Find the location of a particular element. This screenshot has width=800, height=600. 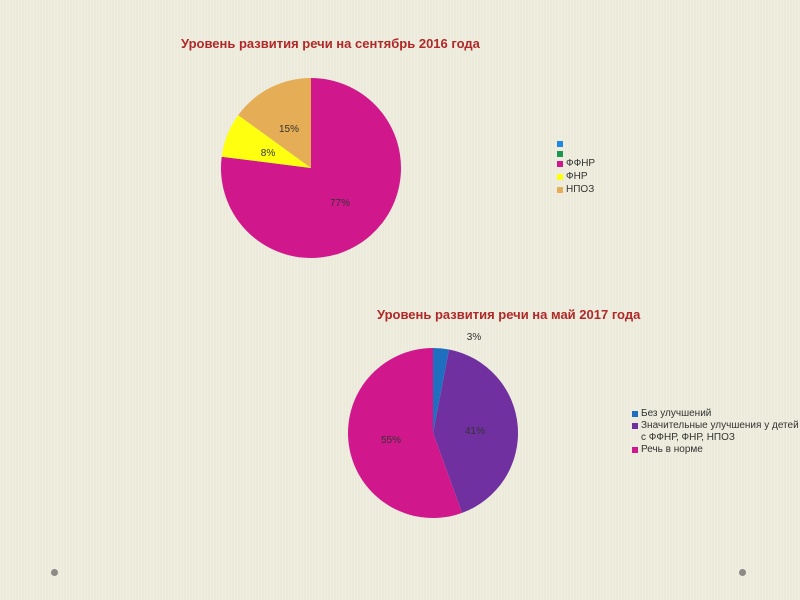

legend-item: НПОЗ is located at coordinates (576, 190).